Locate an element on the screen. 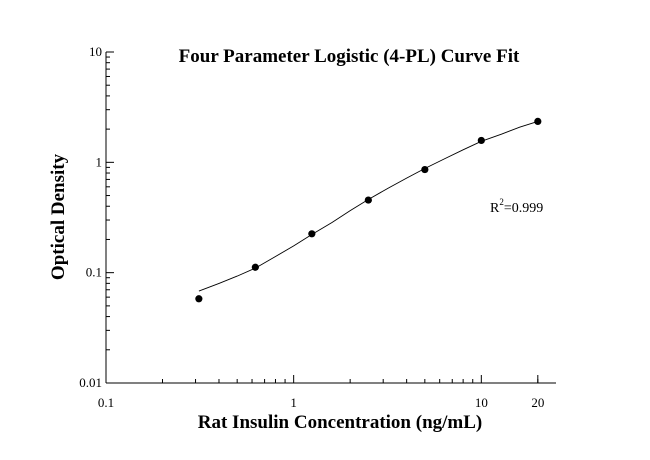 This screenshot has width=650, height=460. y-tick-label: 0.1 is located at coordinates (94, 272).